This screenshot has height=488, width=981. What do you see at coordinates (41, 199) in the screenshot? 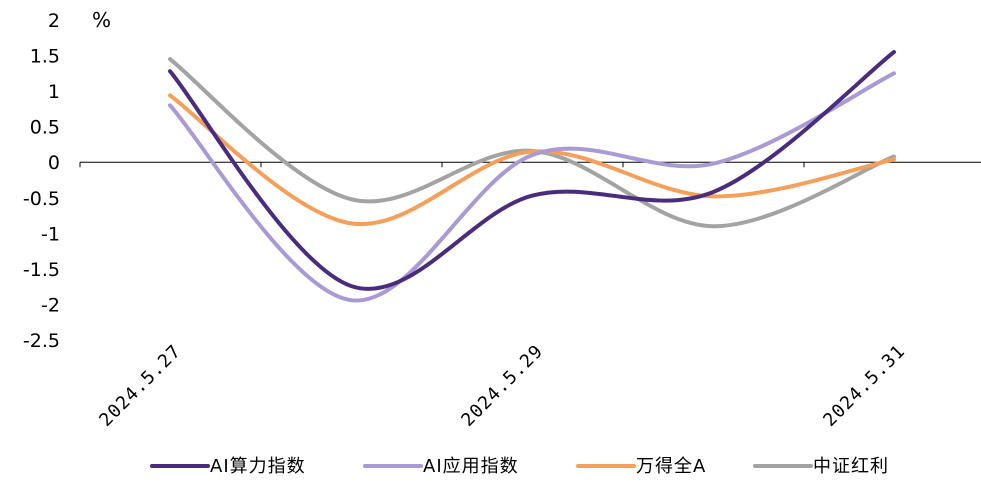
I see `y-tick-label: -0.5` at bounding box center [41, 199].